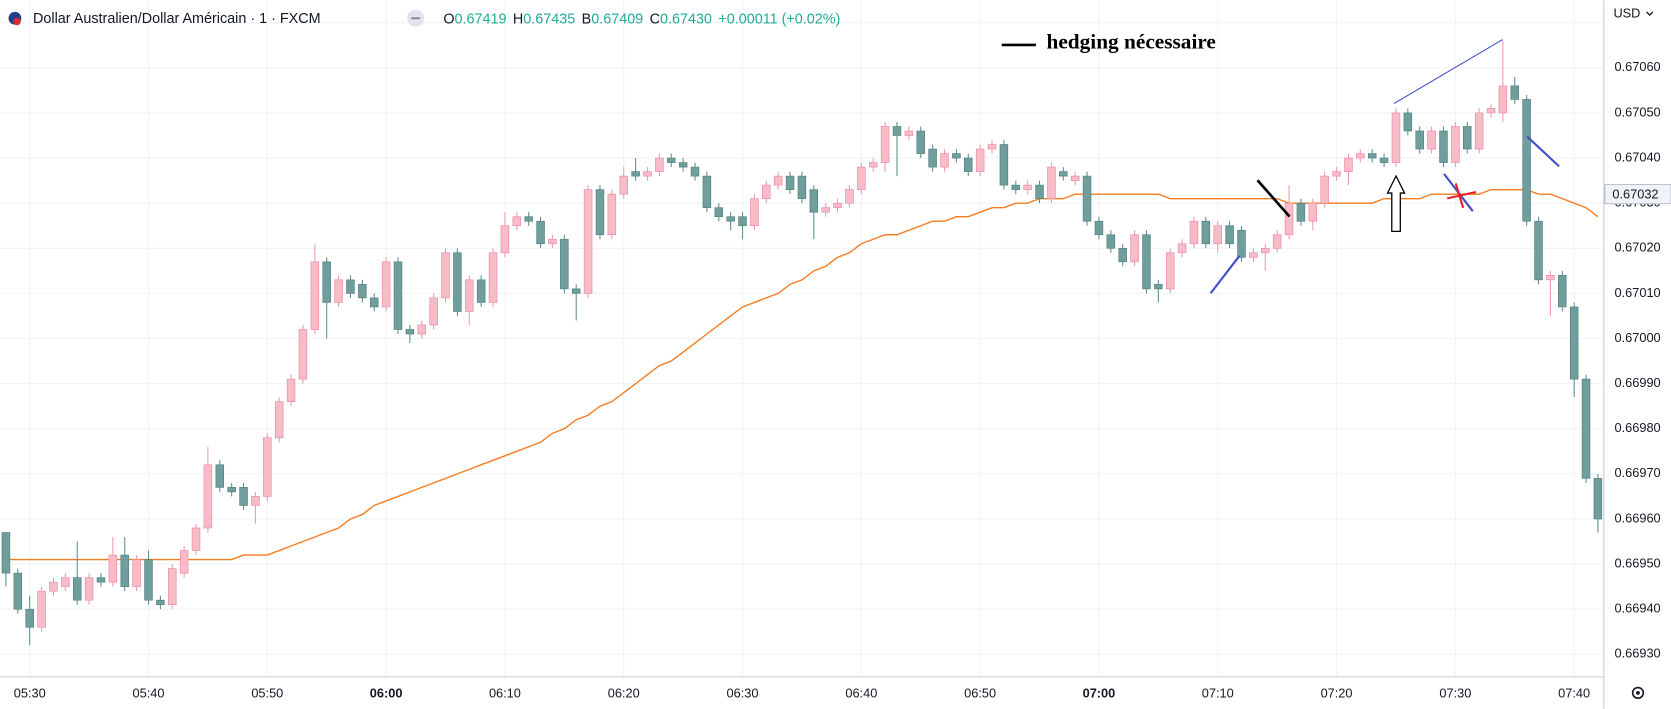 This screenshot has width=1671, height=709. What do you see at coordinates (30, 692) in the screenshot?
I see `x-tick-label: 05:30` at bounding box center [30, 692].